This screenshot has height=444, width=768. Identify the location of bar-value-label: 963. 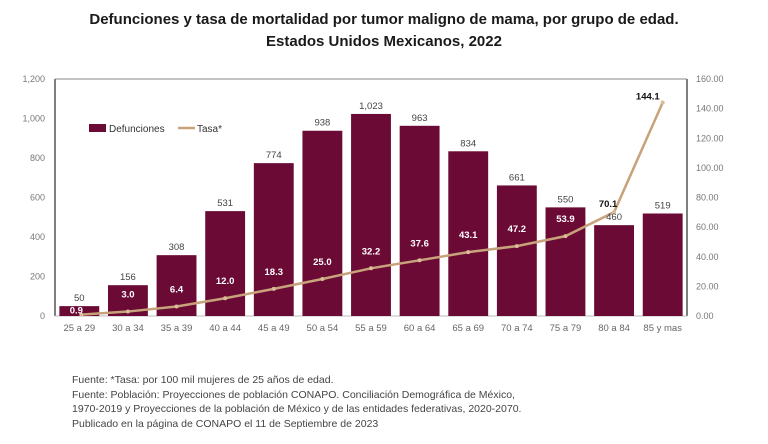
(420, 118).